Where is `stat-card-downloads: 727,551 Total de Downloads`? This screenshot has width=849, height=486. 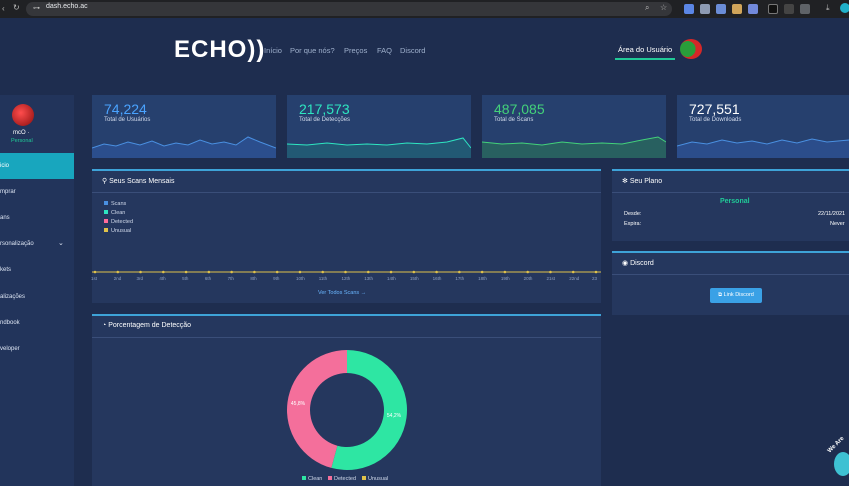
stat-card-downloads: 727,551 Total de Downloads is located at coordinates (763, 126).